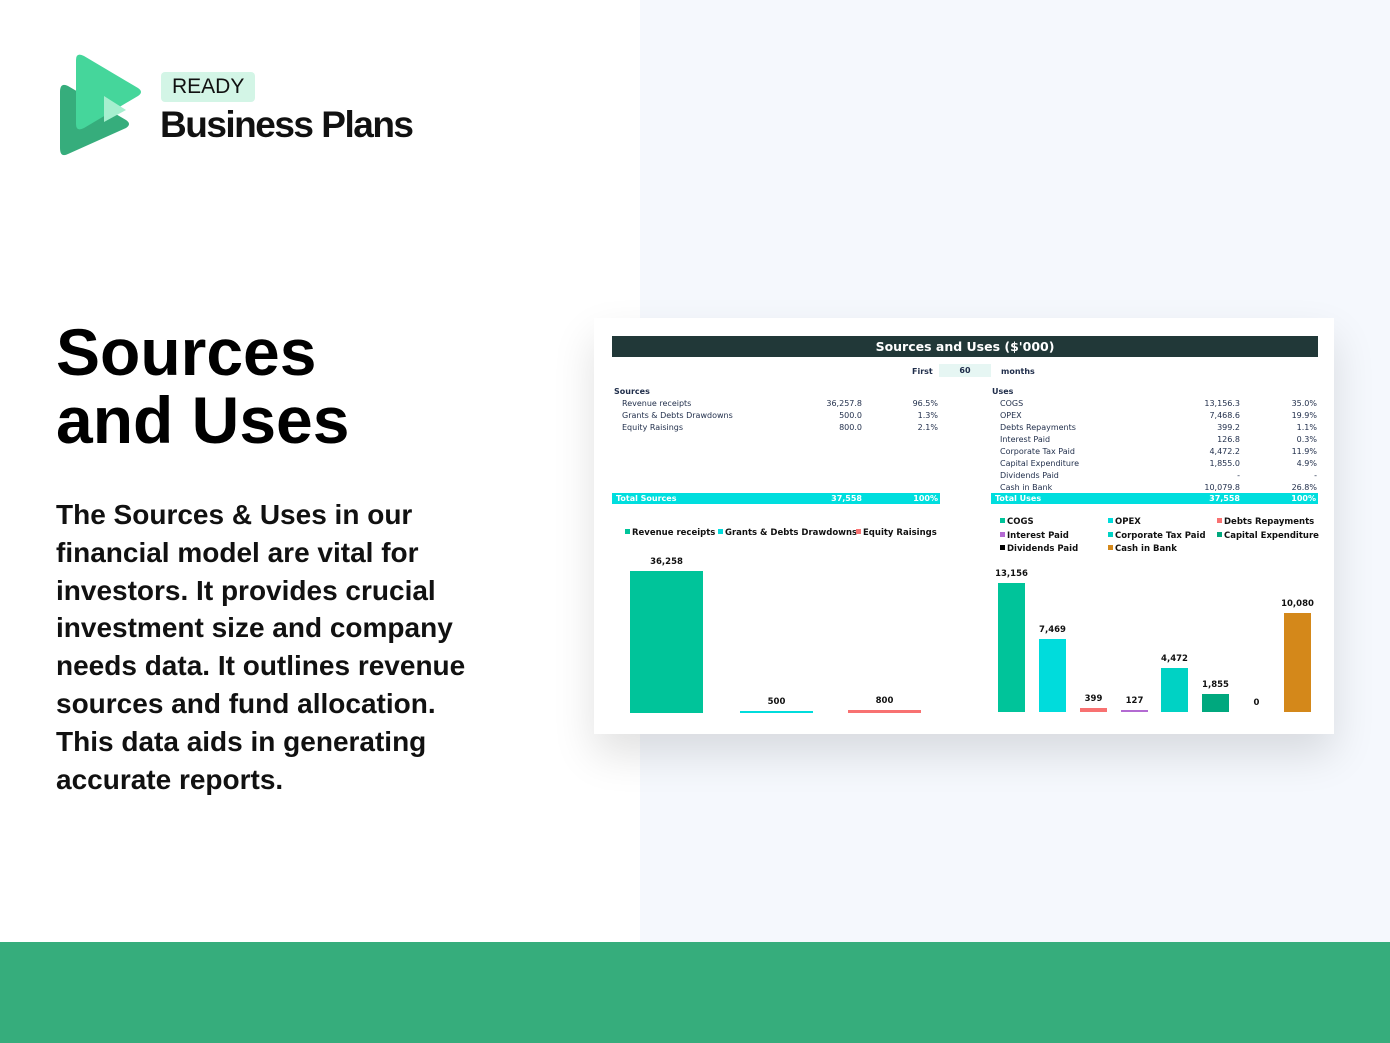  What do you see at coordinates (1018, 498) in the screenshot?
I see `total-label: Total Uses` at bounding box center [1018, 498].